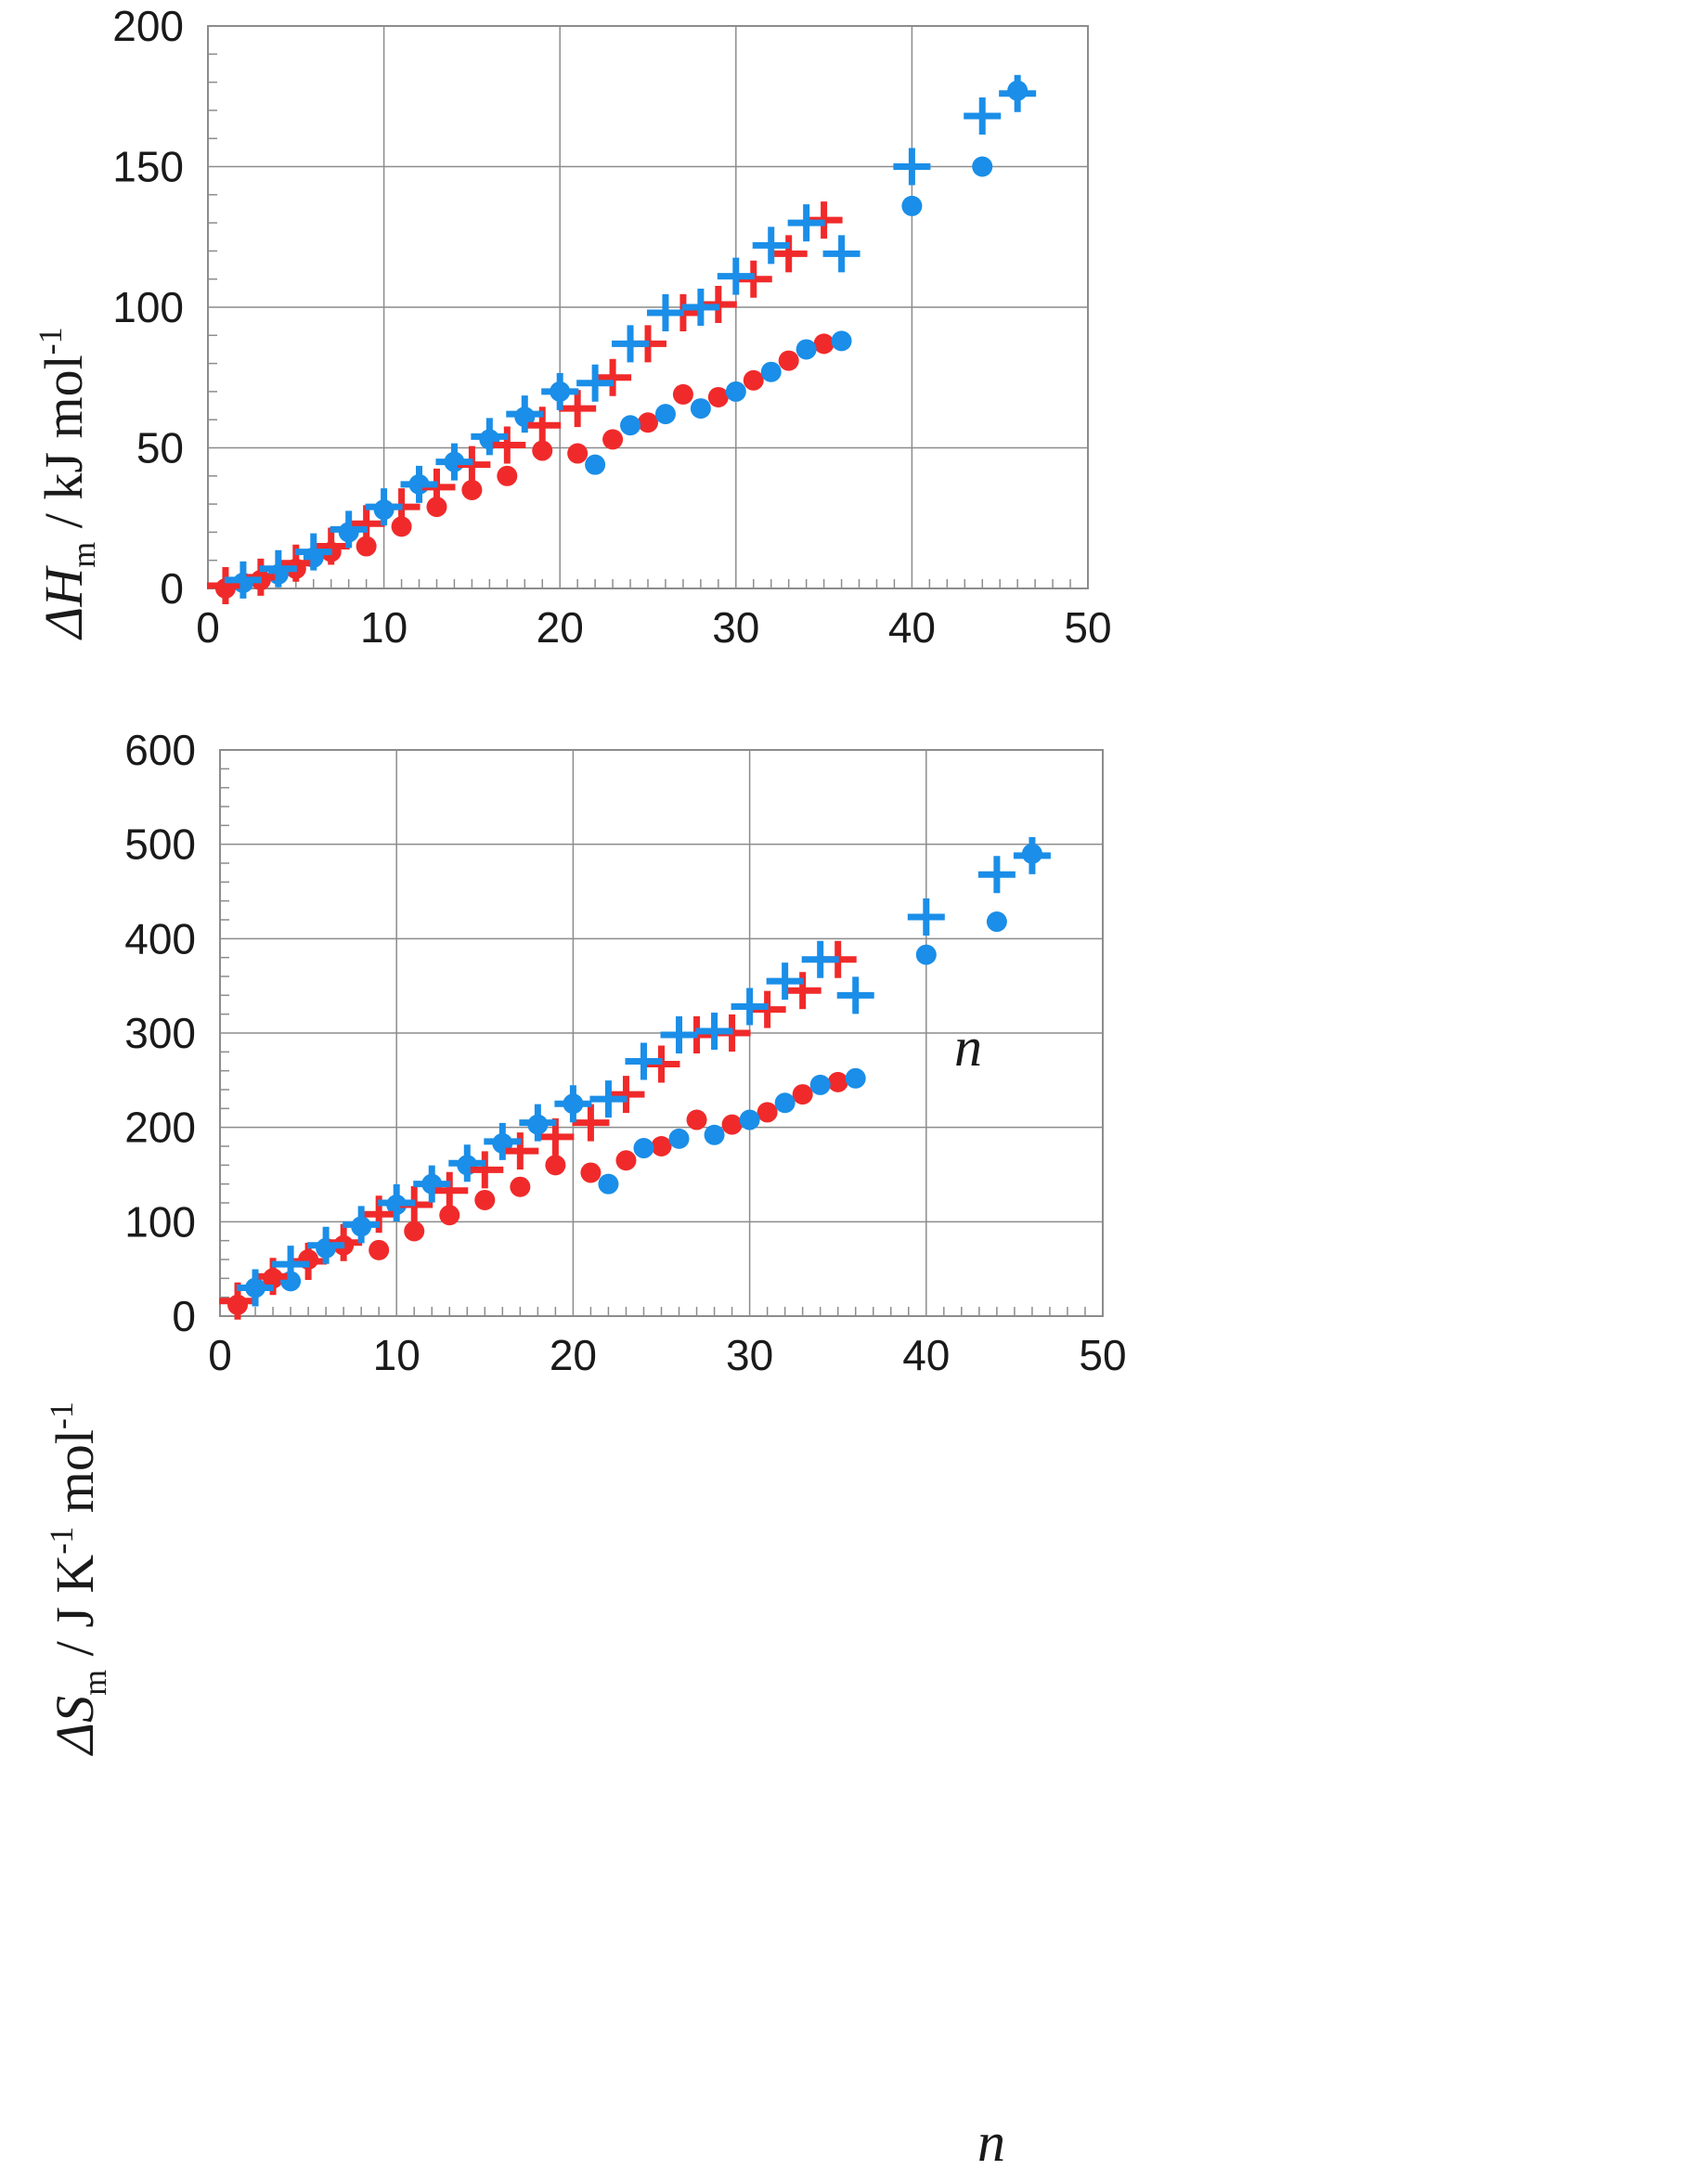  What do you see at coordinates (172, 588) in the screenshot?
I see `y-tick-label: 0` at bounding box center [172, 588].